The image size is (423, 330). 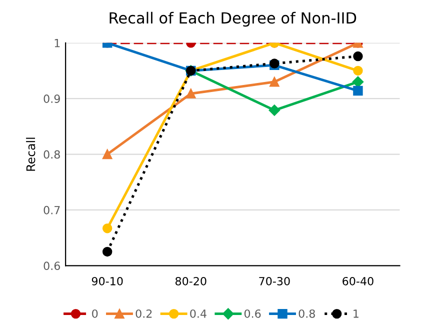 What do you see at coordinates (306, 313) in the screenshot?
I see `legend-label: 0.8` at bounding box center [306, 313].